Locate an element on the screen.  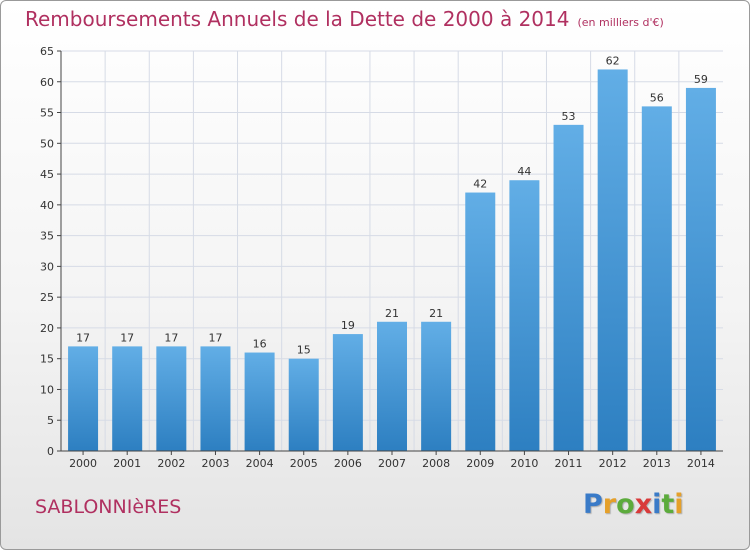
y-tick-label: 0 is located at coordinates (50, 451).